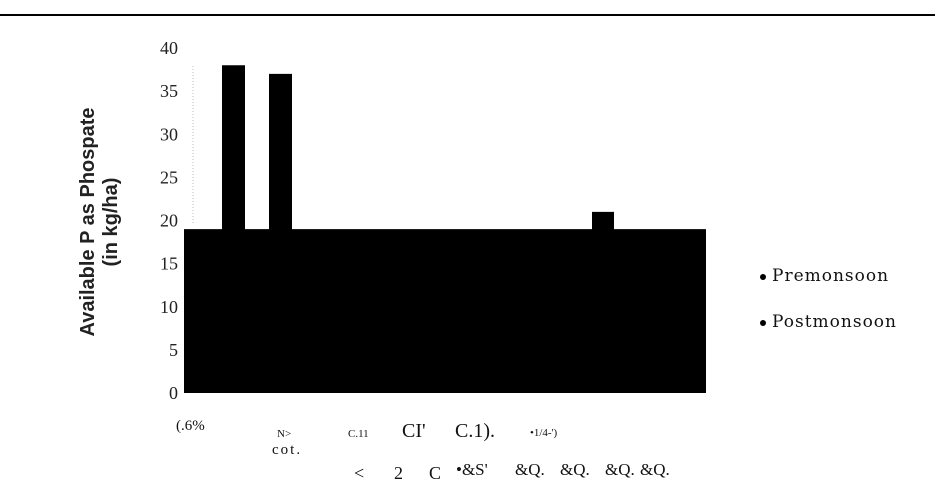 The width and height of the screenshot is (935, 486). What do you see at coordinates (831, 276) in the screenshot?
I see `legend-label: Premonsoon` at bounding box center [831, 276].